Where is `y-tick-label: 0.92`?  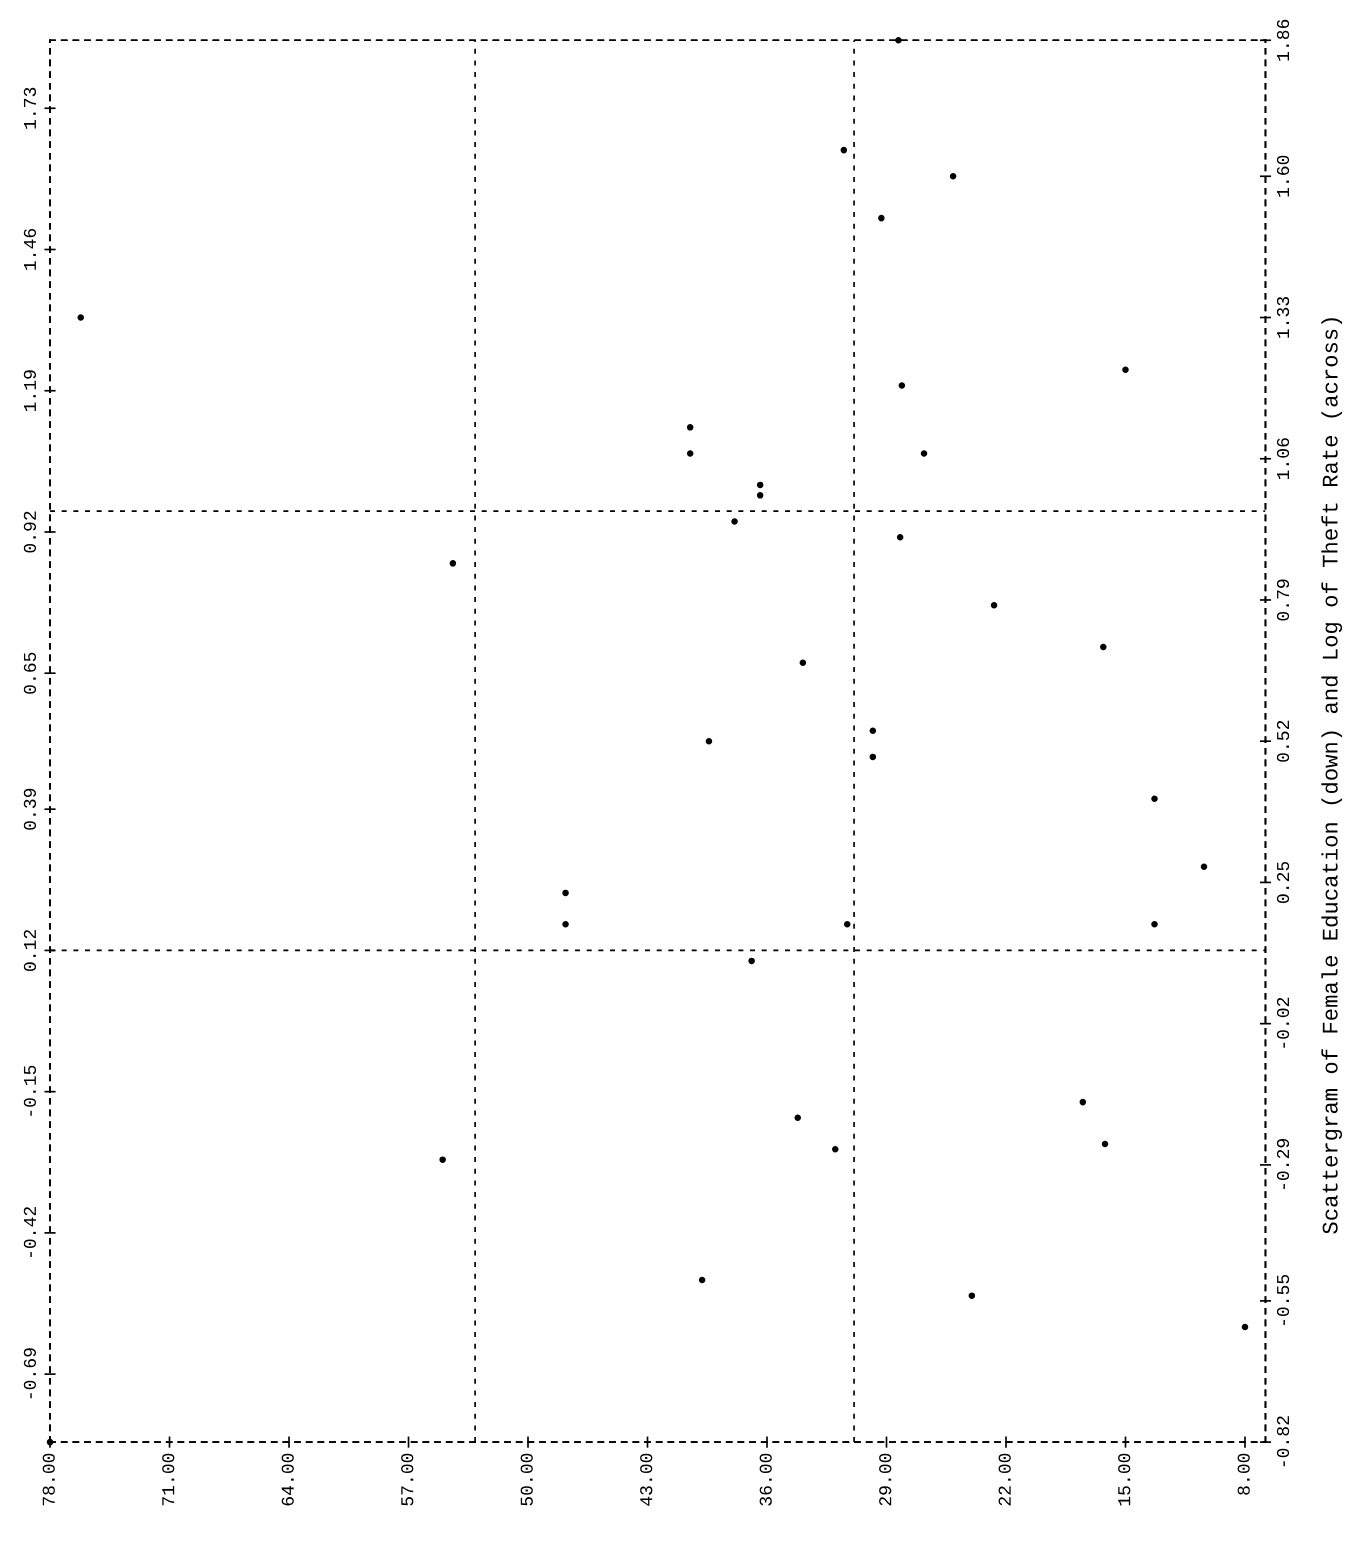
y-tick-label: 0.92 is located at coordinates (30, 532).